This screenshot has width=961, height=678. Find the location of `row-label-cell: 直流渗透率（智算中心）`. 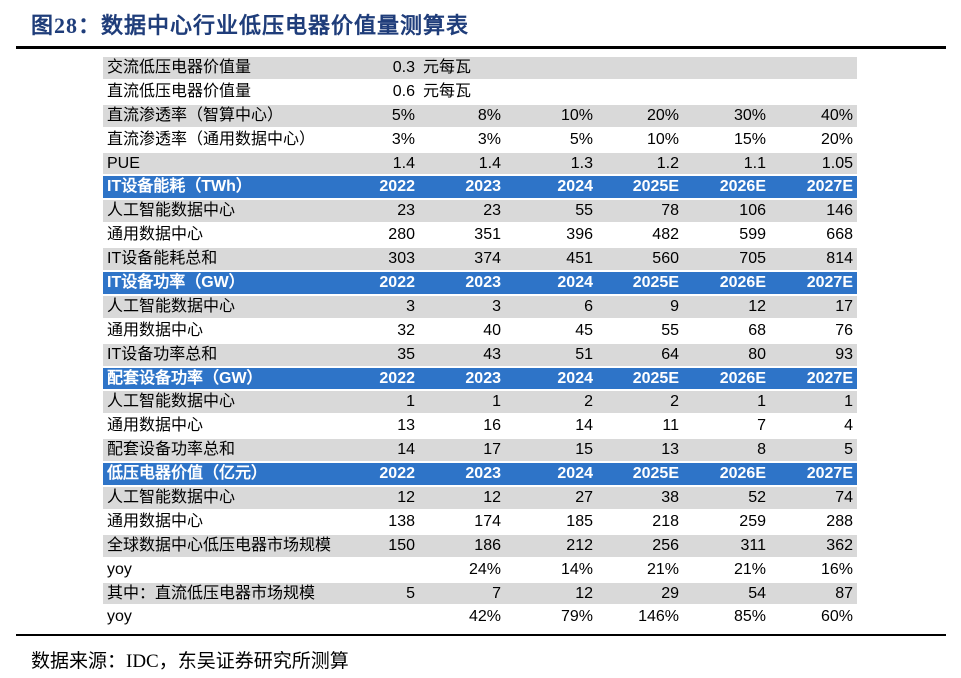

row-label-cell: 直流渗透率（智算中心） is located at coordinates (222, 116).